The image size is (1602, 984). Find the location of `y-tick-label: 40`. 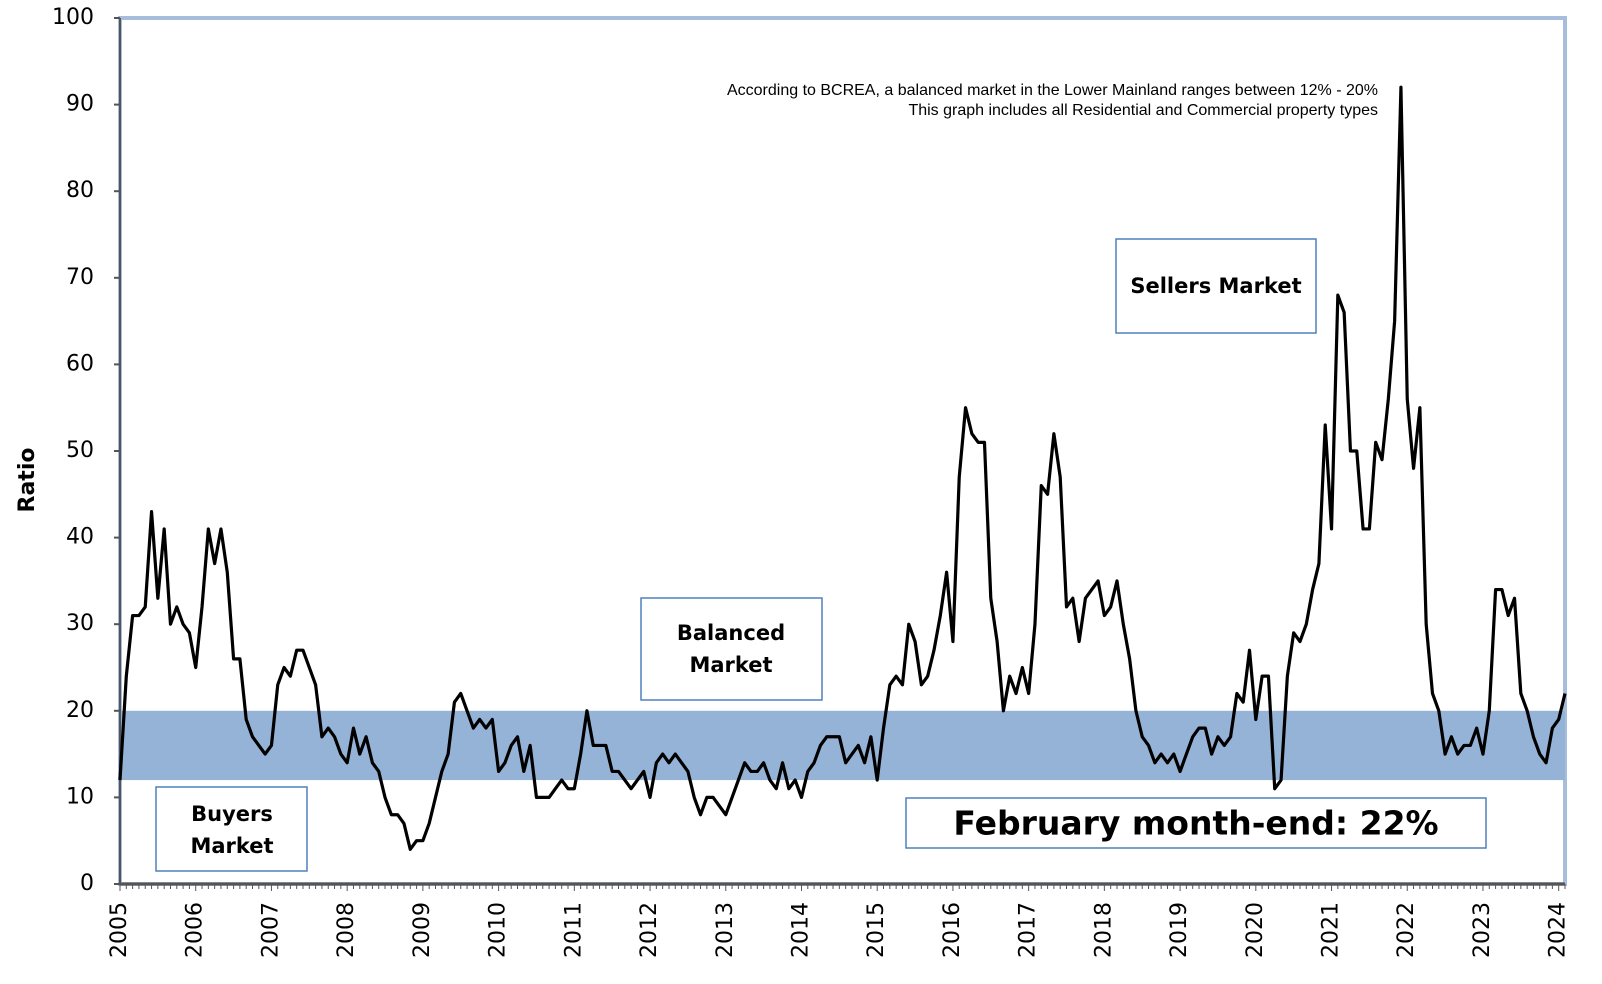

y-tick-label: 40 is located at coordinates (80, 537).